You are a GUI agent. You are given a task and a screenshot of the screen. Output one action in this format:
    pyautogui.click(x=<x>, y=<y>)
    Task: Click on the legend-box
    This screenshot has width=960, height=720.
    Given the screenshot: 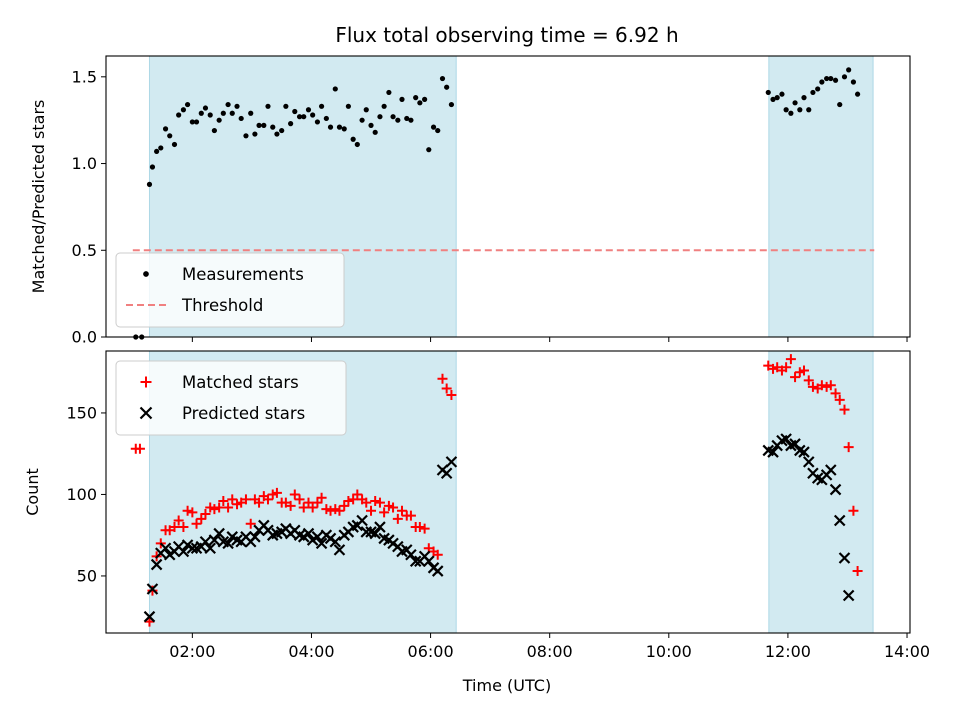 What is the action you would take?
    pyautogui.click(x=230, y=290)
    